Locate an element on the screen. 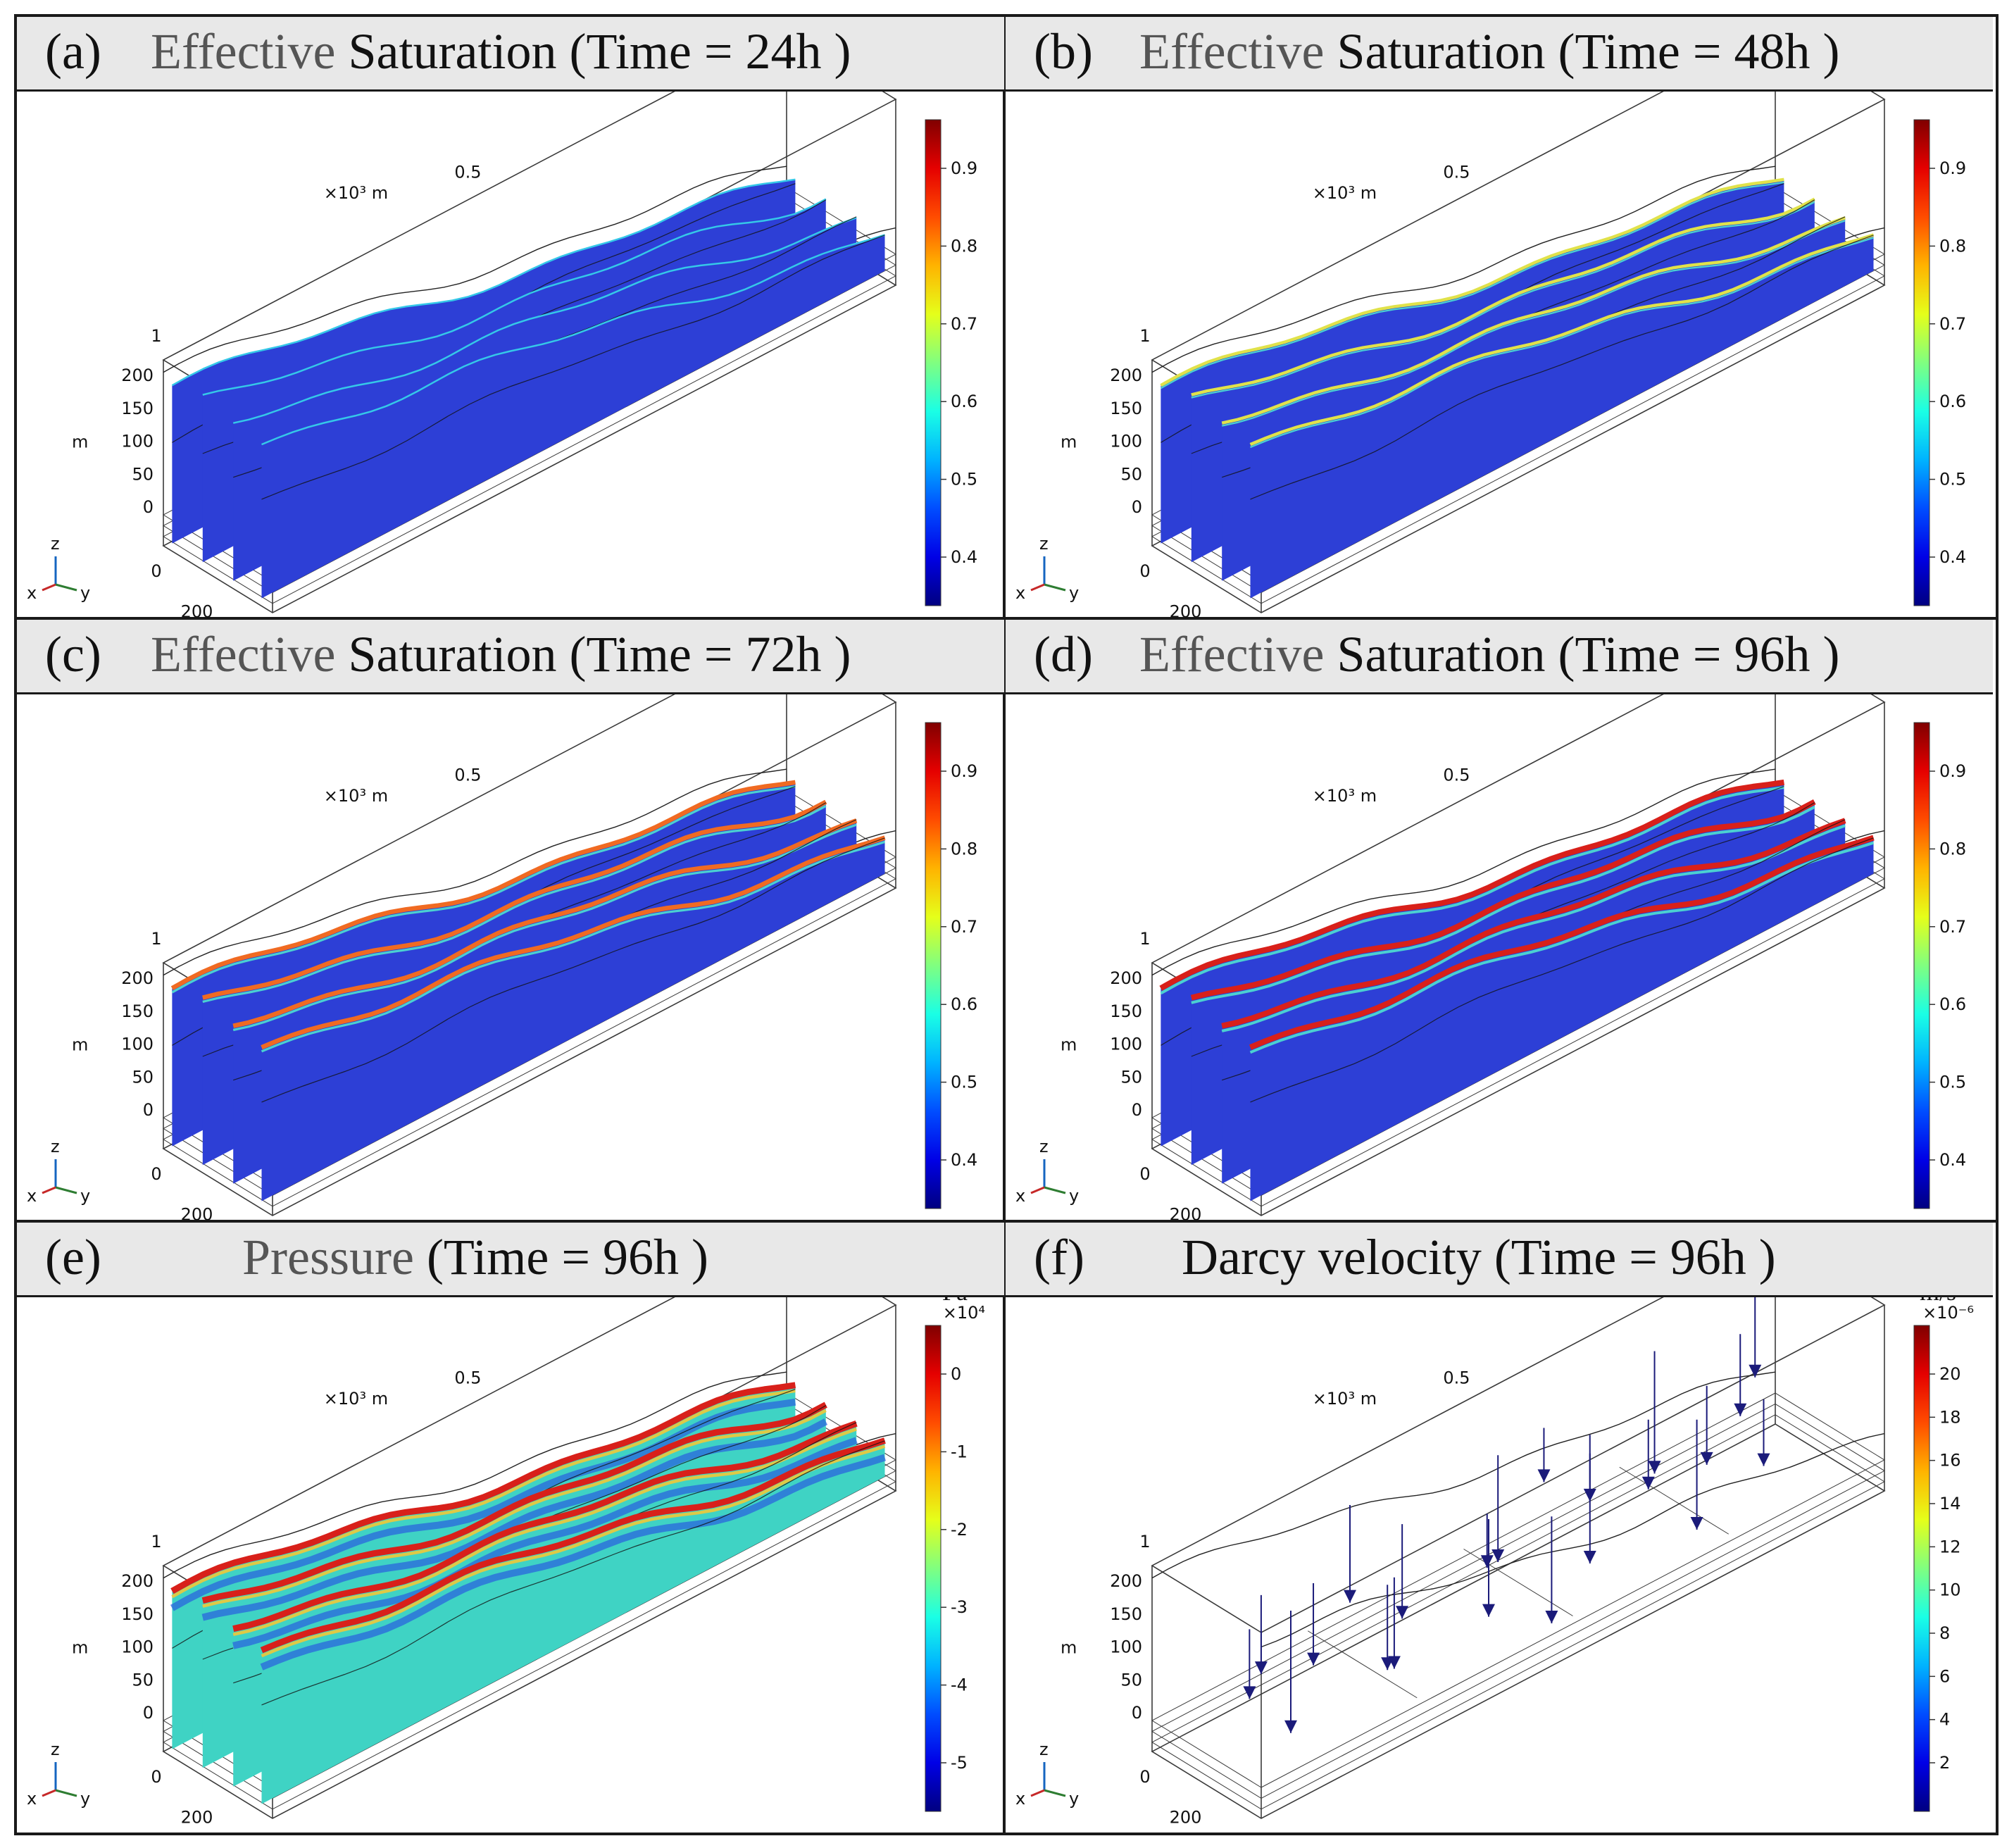  colorbar-tick-label: -5 is located at coordinates (959, 1763).